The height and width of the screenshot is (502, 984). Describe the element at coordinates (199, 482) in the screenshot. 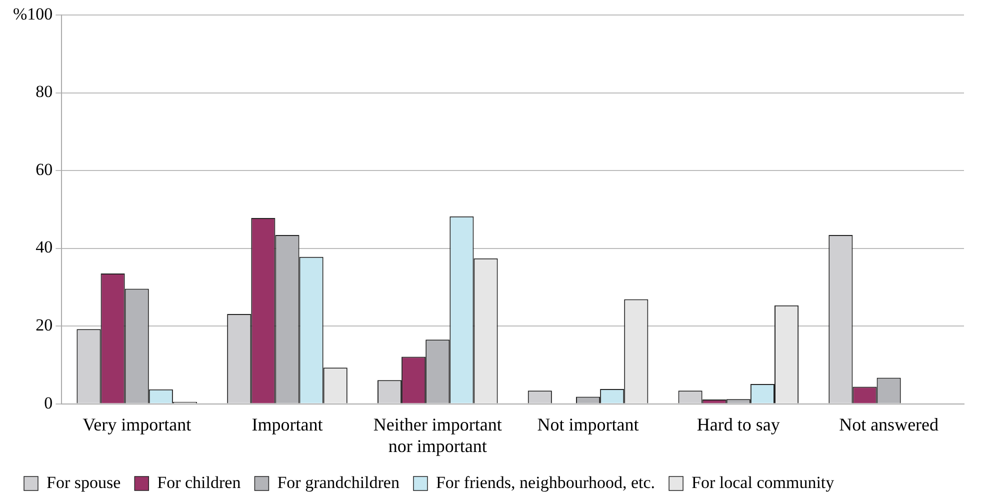

I see `legend-label: For children` at that location.